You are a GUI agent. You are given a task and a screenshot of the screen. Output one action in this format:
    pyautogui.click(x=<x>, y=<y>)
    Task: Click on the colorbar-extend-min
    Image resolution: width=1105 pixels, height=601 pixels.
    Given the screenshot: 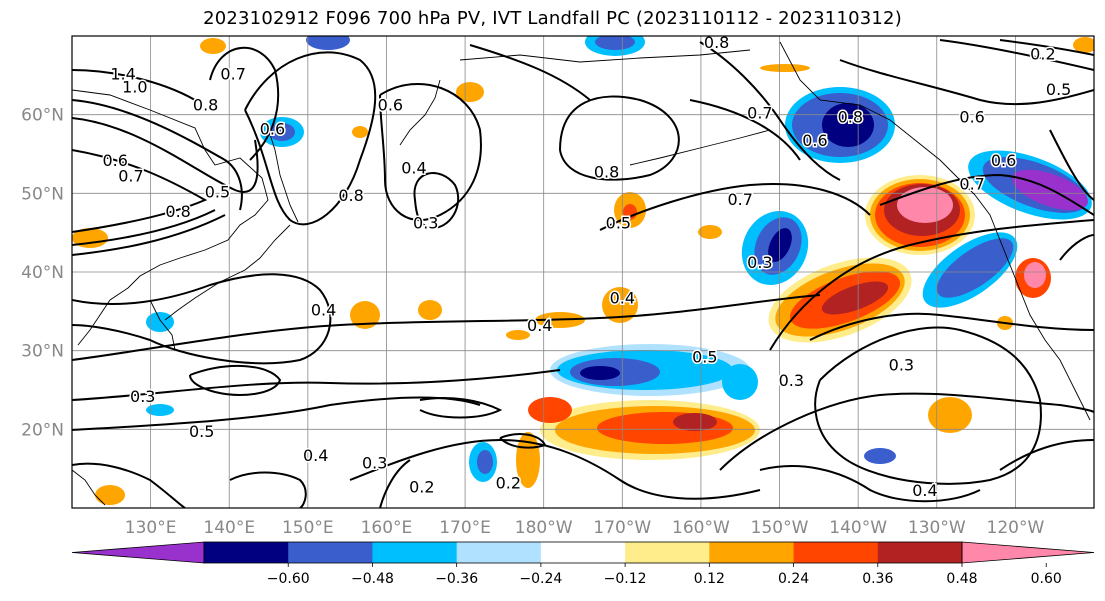 What is the action you would take?
    pyautogui.click(x=138, y=552)
    